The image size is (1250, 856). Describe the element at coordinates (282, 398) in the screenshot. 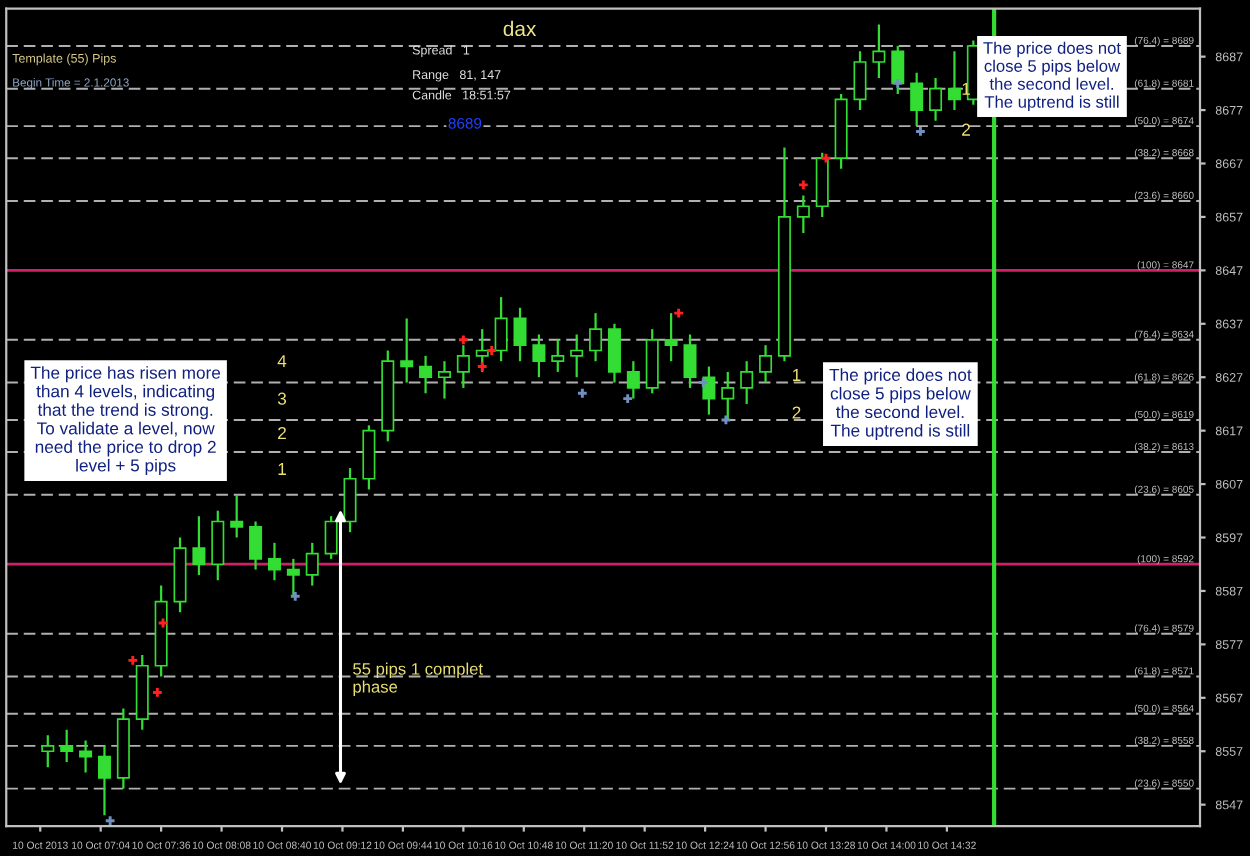

I see `annotation: 3` at that location.